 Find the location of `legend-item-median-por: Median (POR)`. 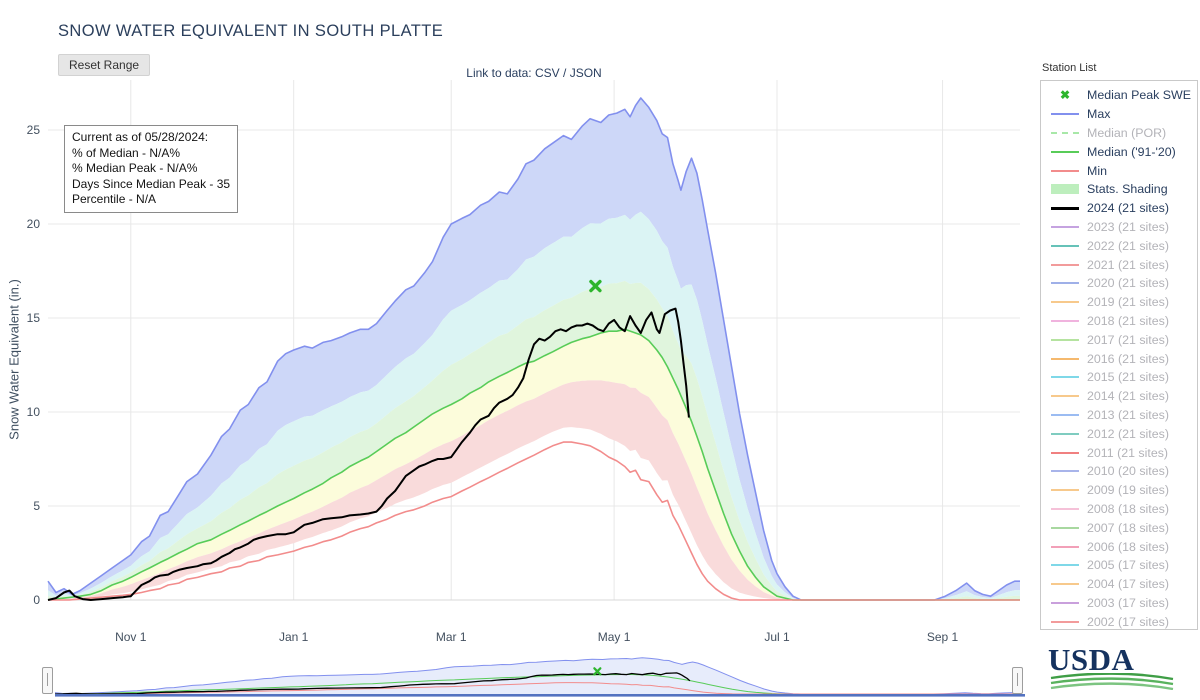

legend-item-median-por: Median (POR) is located at coordinates (1119, 133).